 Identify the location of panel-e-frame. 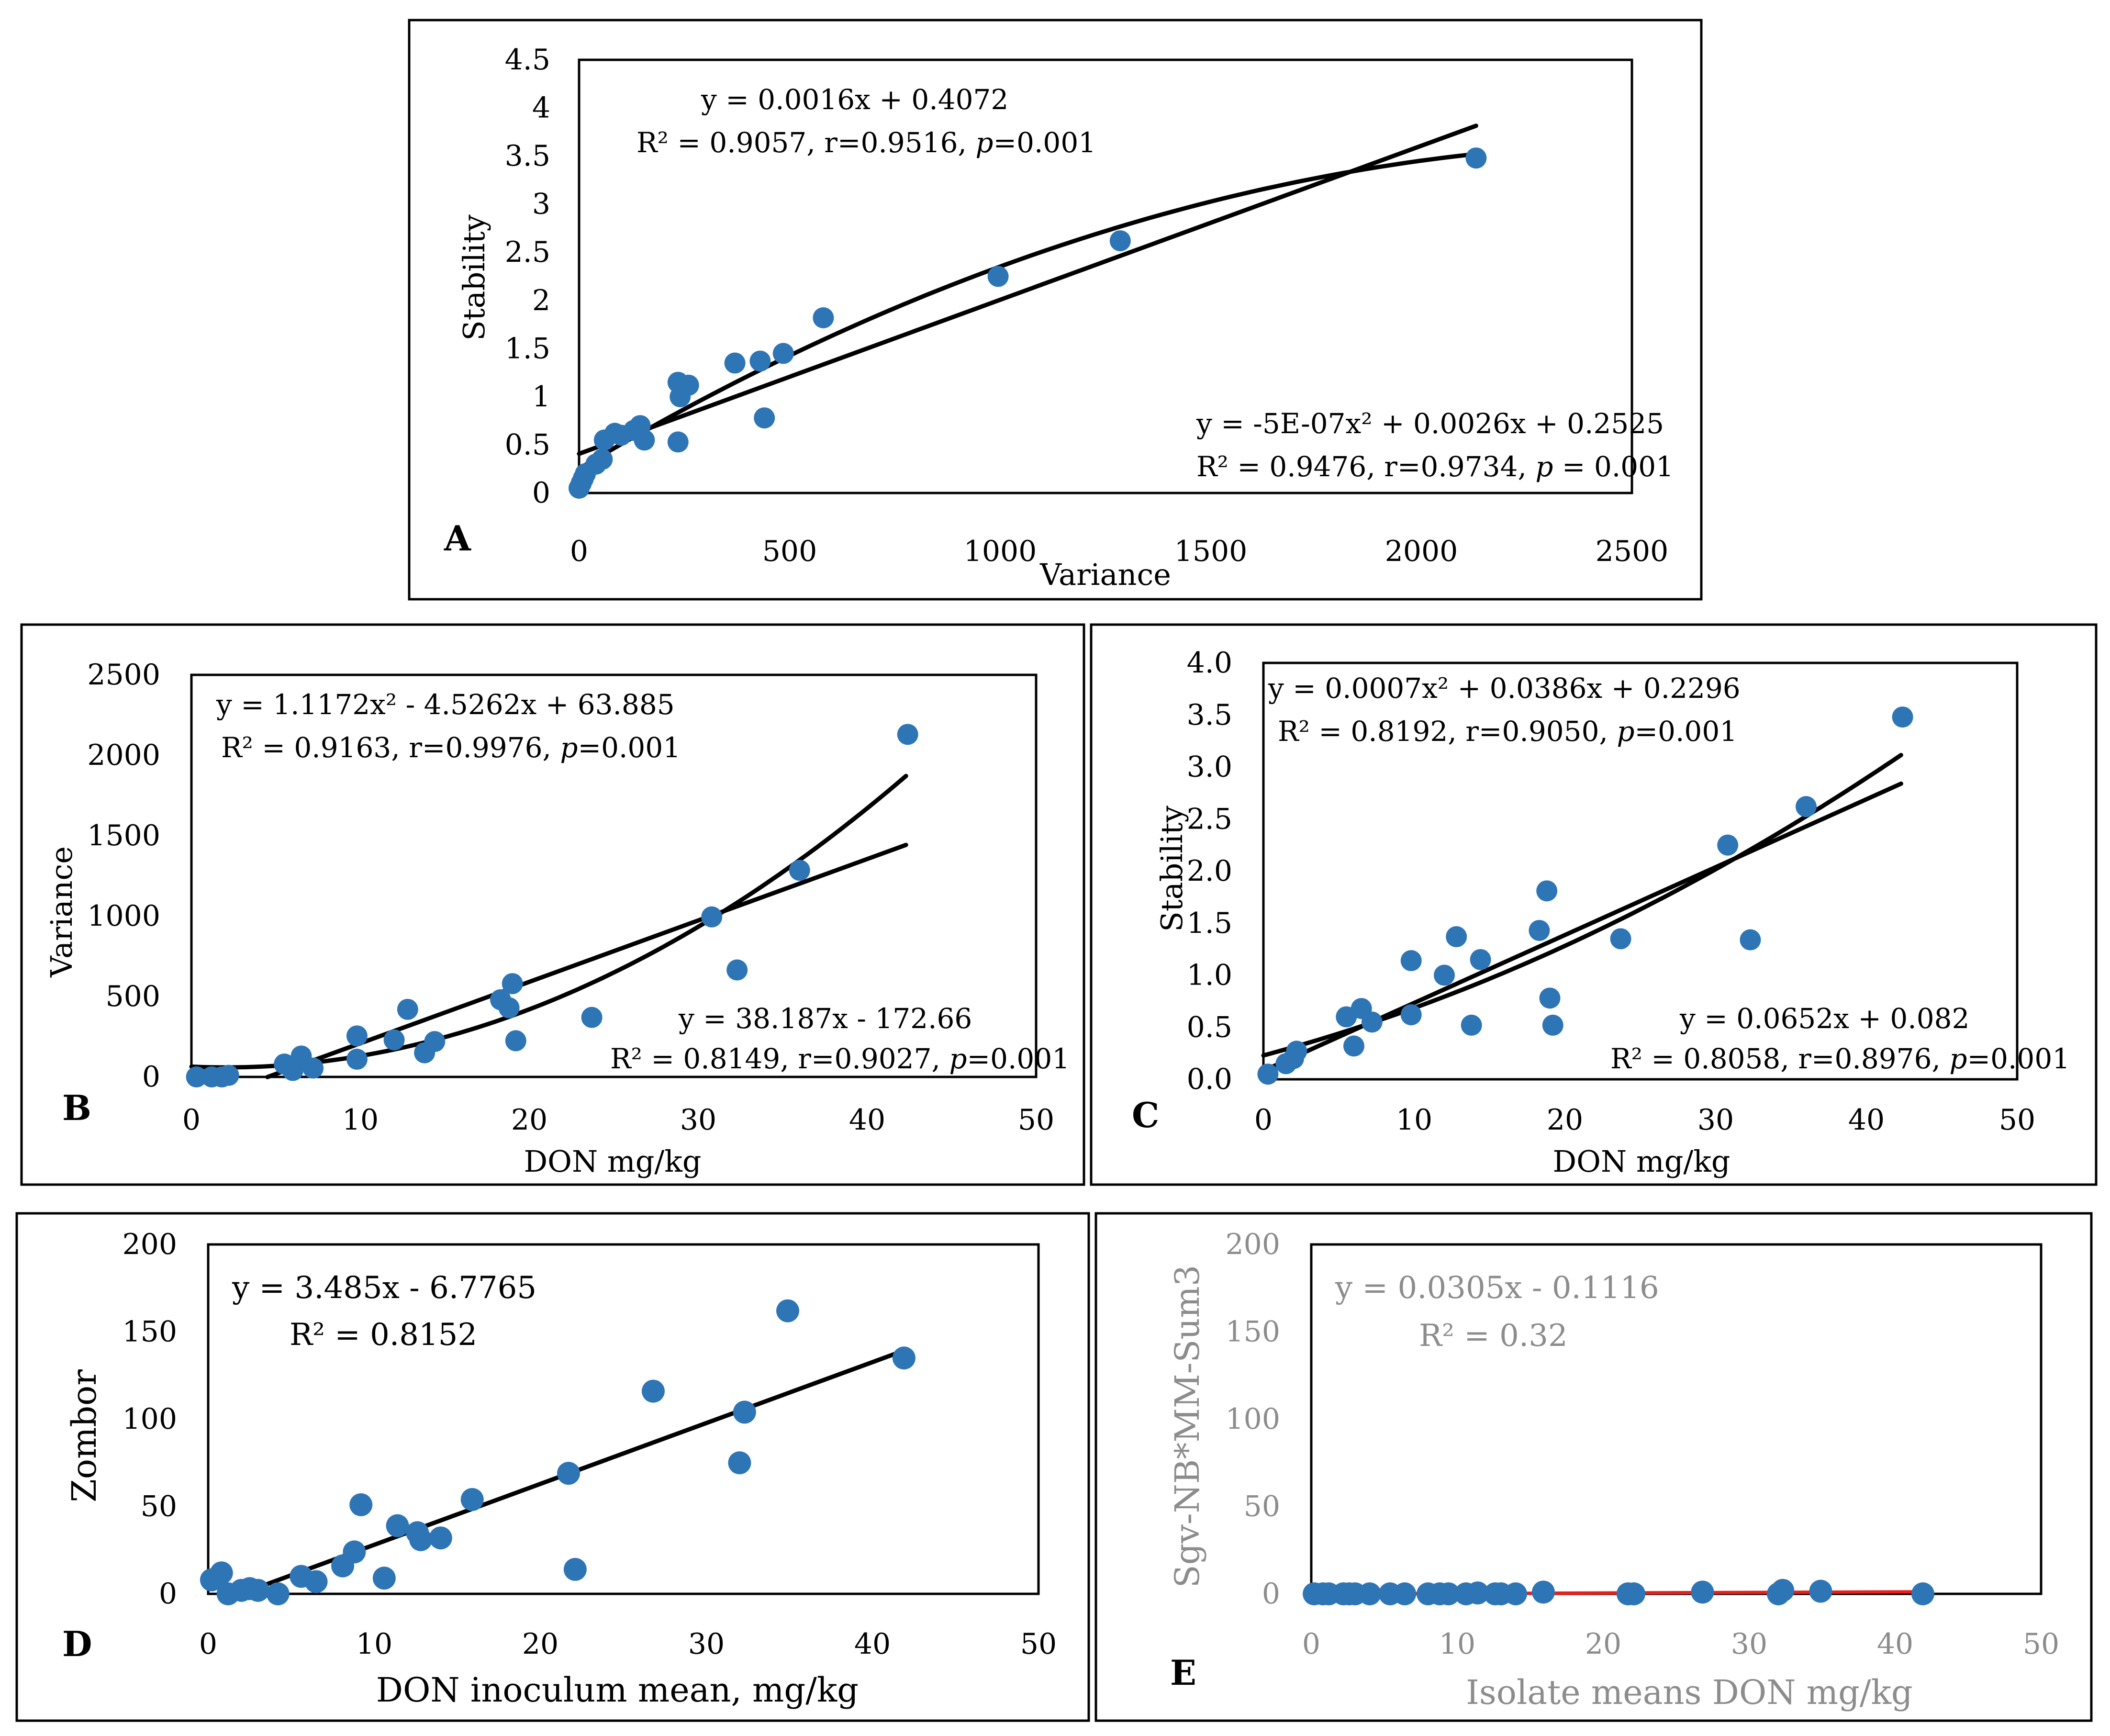
(1594, 1467).